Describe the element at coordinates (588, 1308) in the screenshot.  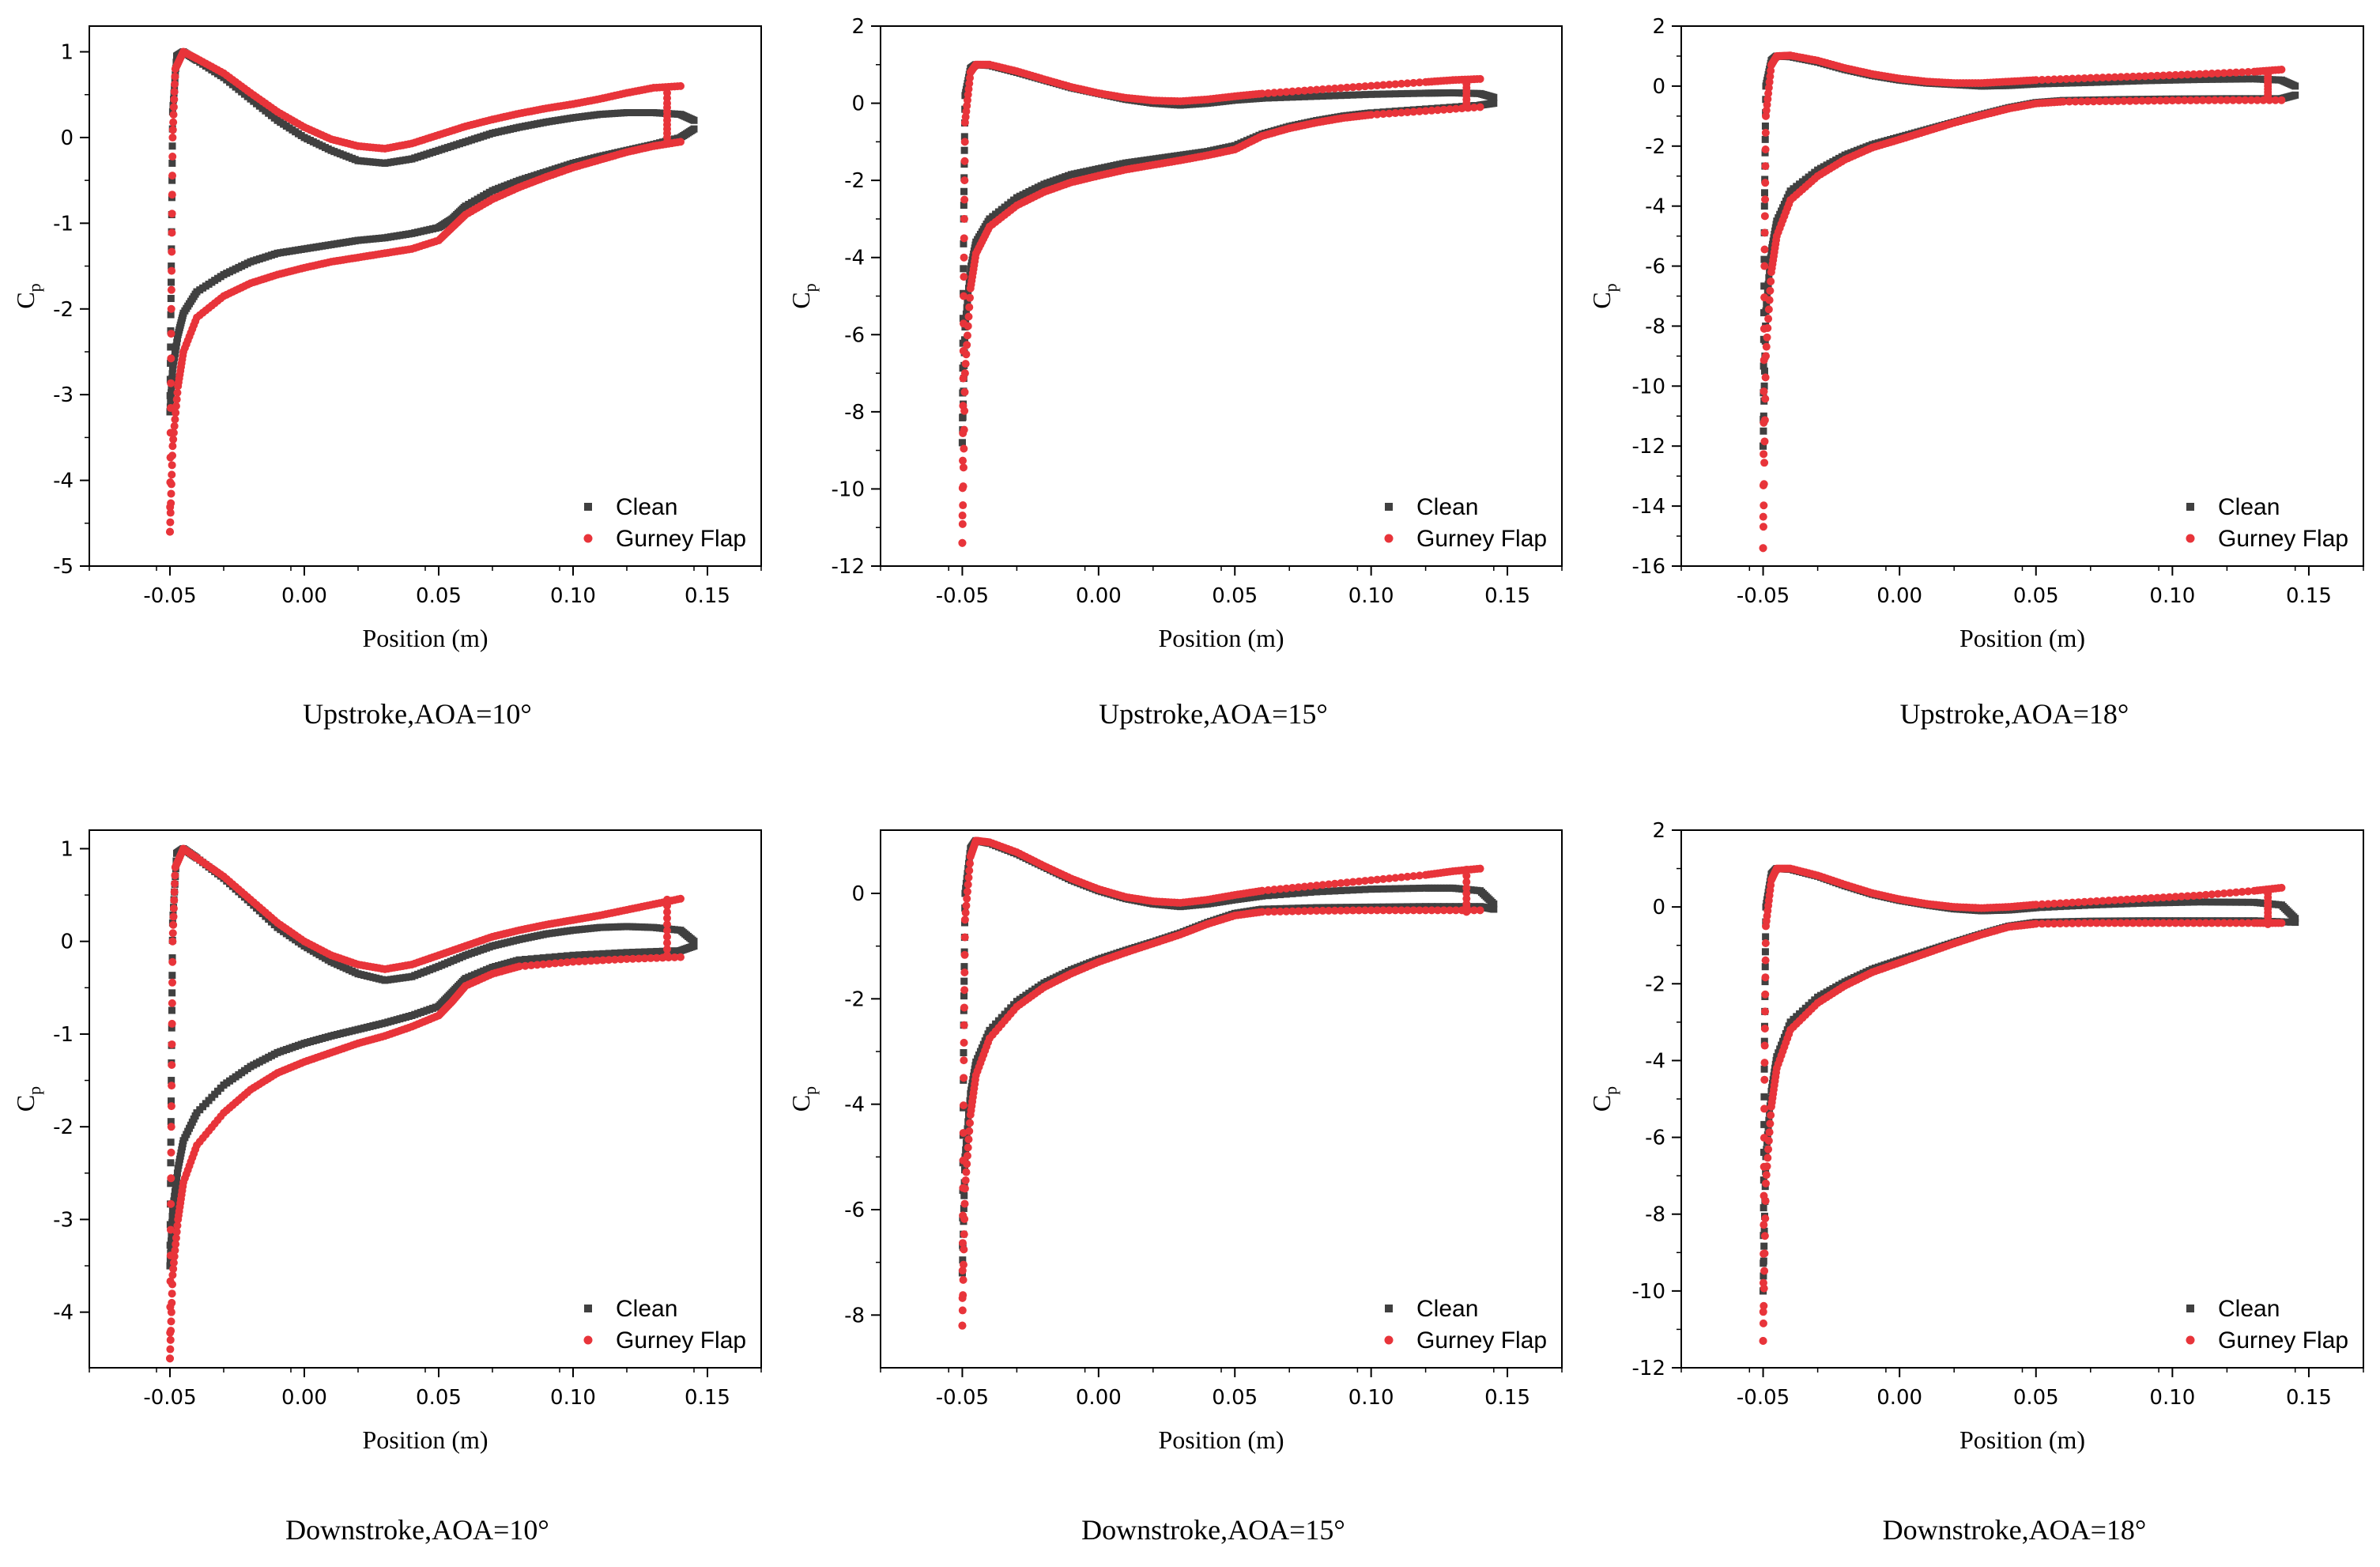
I see `legend-marker-clean` at that location.